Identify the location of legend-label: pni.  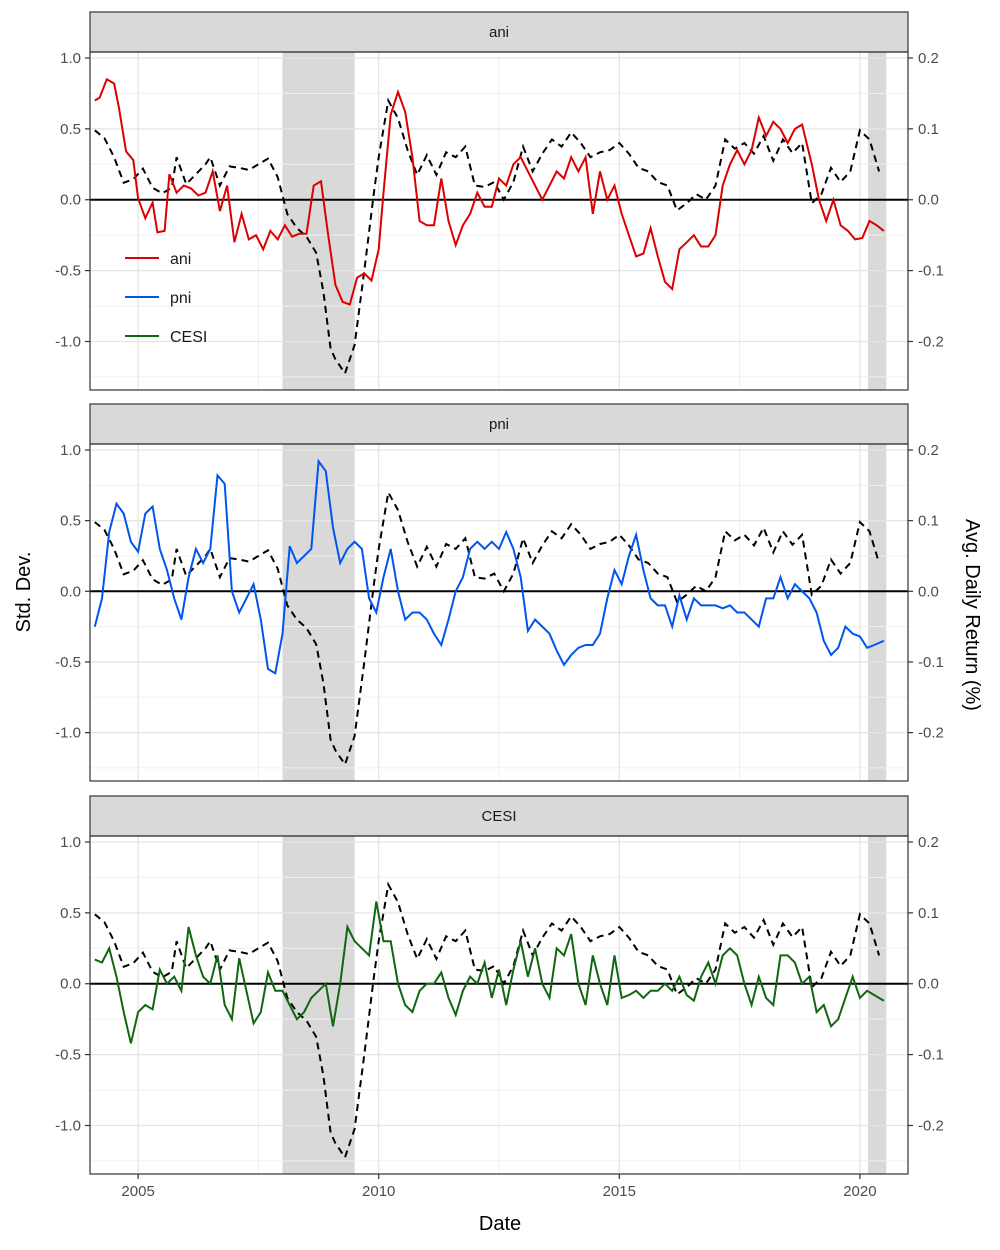
(180, 298).